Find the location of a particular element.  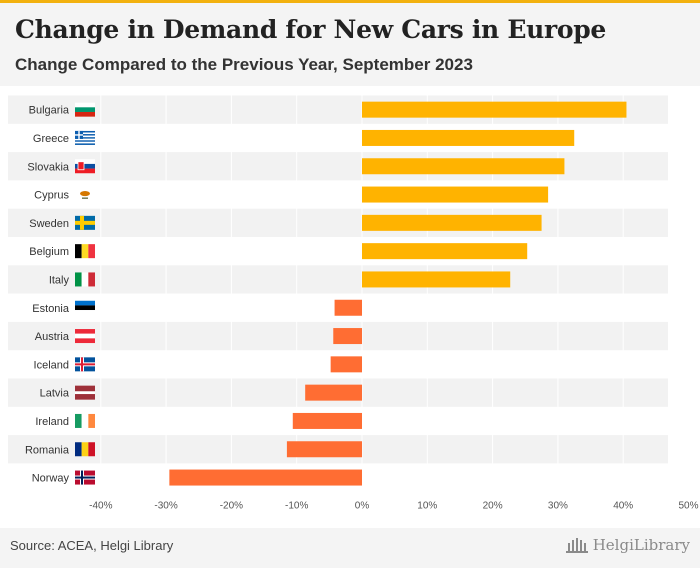

chart-footer: Source: ACEA, Helgi Library HelgiLibrary is located at coordinates (350, 548).